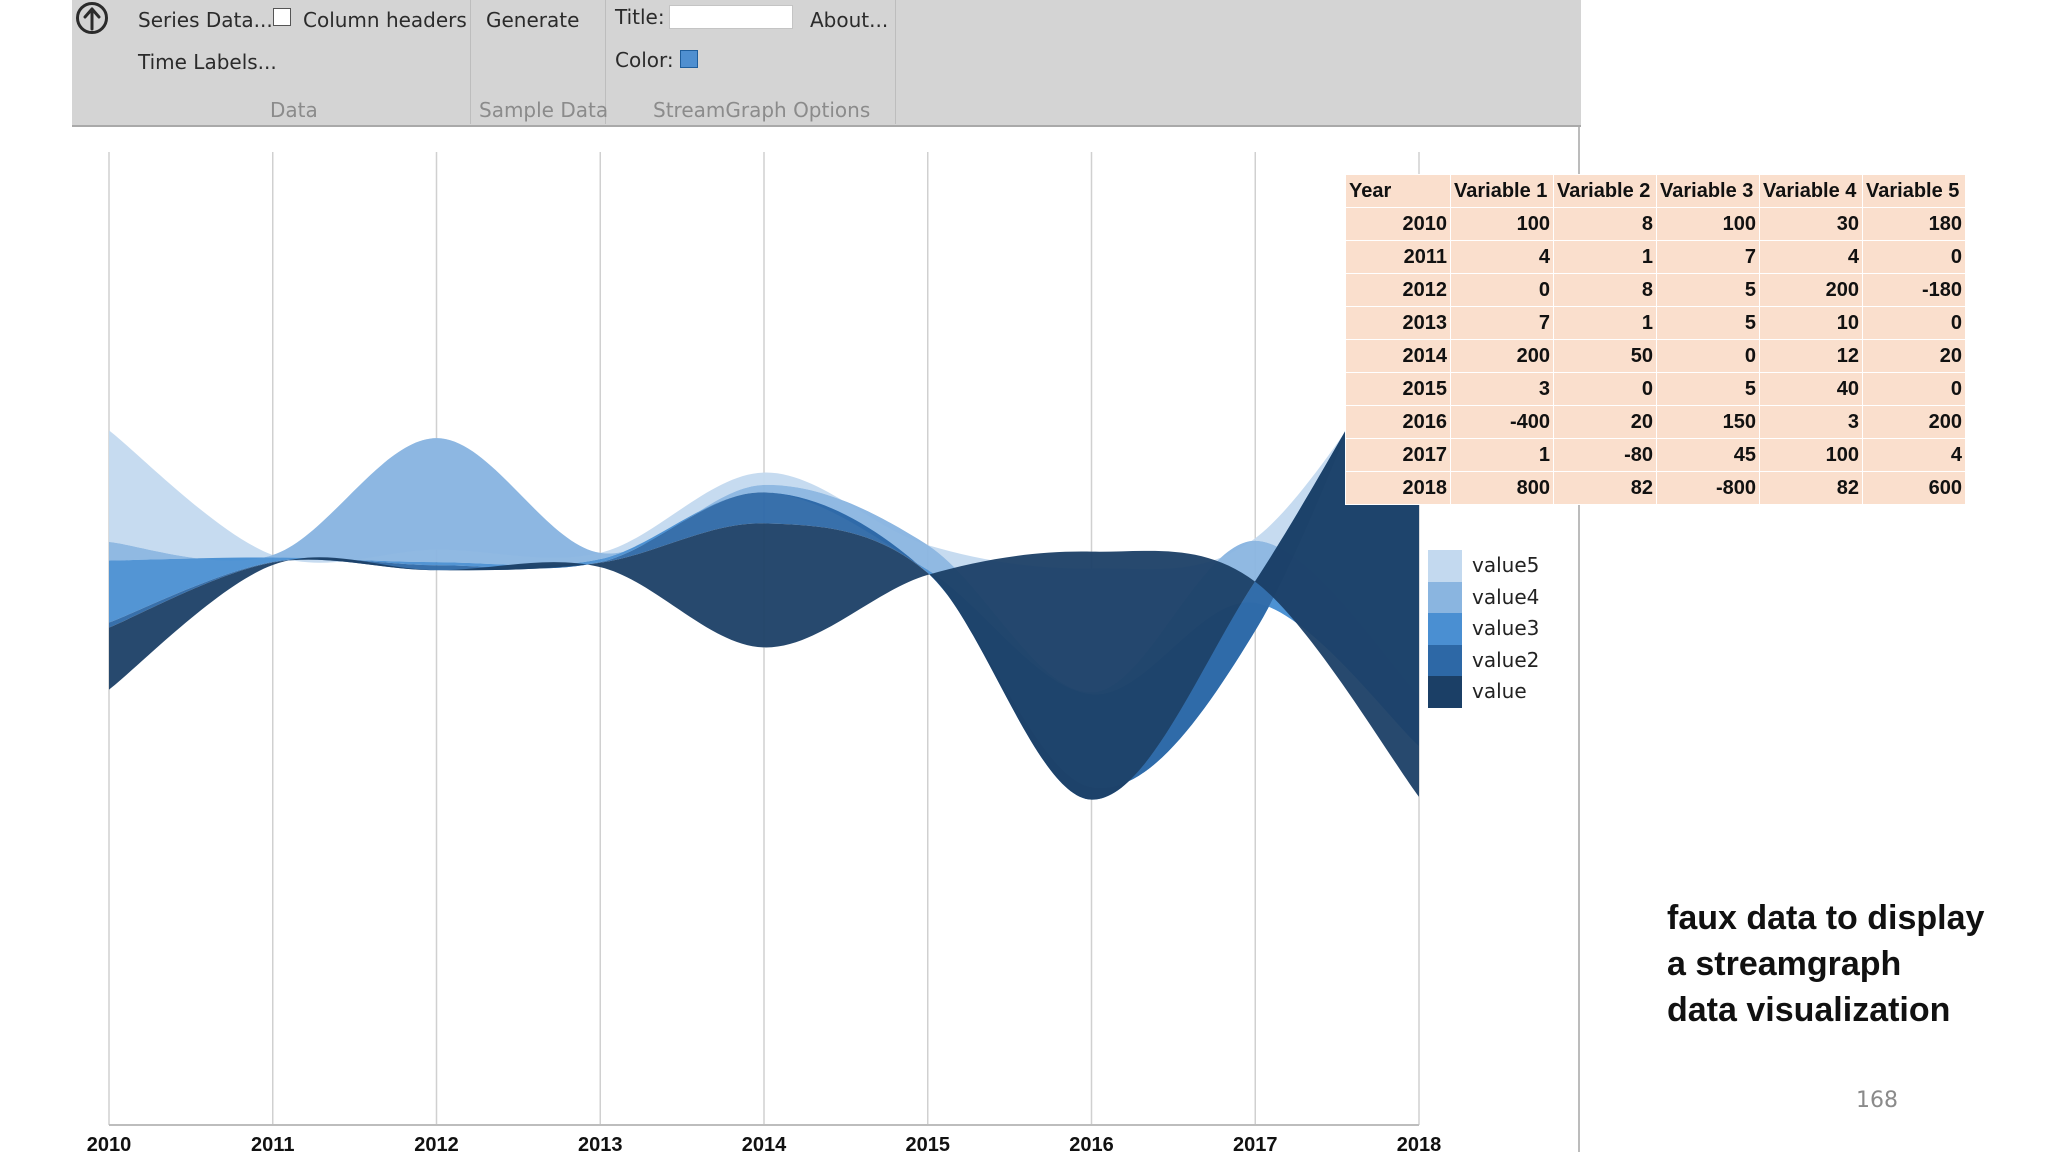 This screenshot has width=2048, height=1152. What do you see at coordinates (544, 110) in the screenshot?
I see `group-label-sample-data: Sample Data` at bounding box center [544, 110].